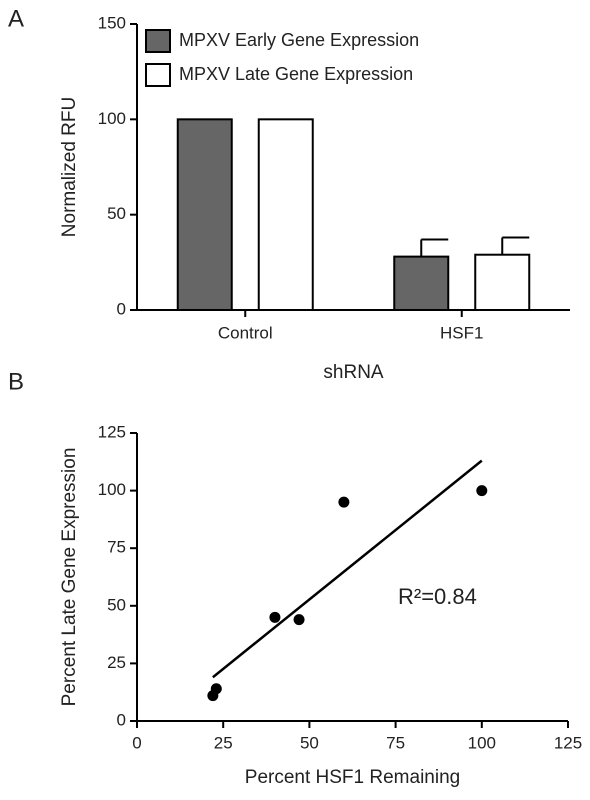  I want to click on x-axis-label: Percent HSF1 Remaining, so click(352, 777).